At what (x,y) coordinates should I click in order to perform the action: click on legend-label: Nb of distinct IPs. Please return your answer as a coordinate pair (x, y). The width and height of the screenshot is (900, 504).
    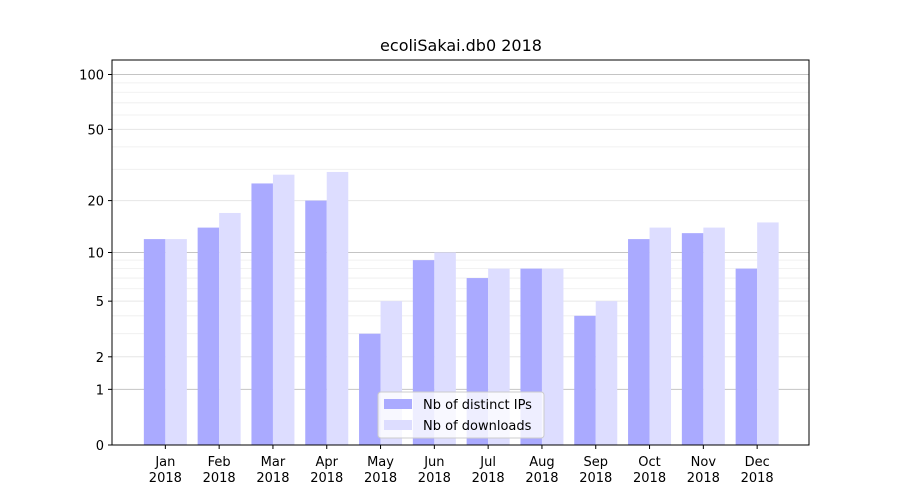
    Looking at the image, I should click on (477, 405).